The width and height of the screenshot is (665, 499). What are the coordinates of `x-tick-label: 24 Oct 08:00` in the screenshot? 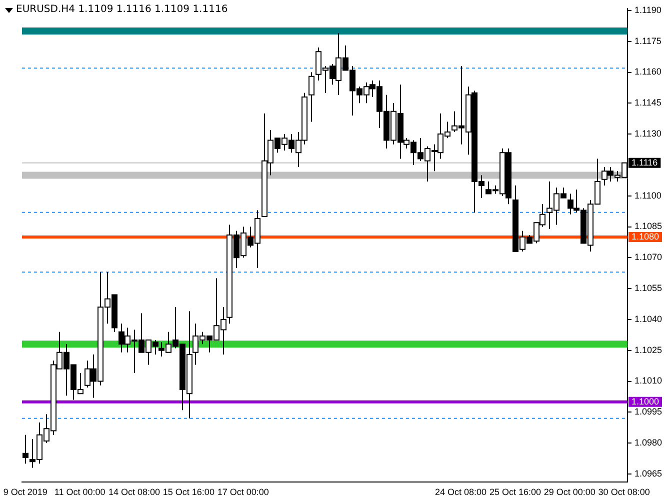 It's located at (461, 492).